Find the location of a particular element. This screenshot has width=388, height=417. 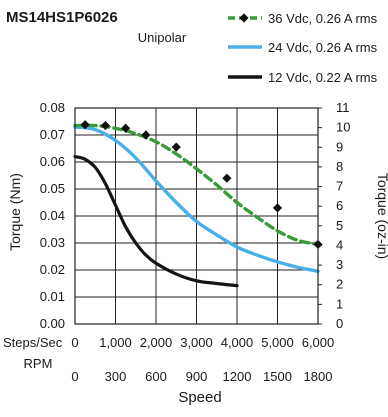

x-tick-label-rpm: 300 is located at coordinates (116, 376).